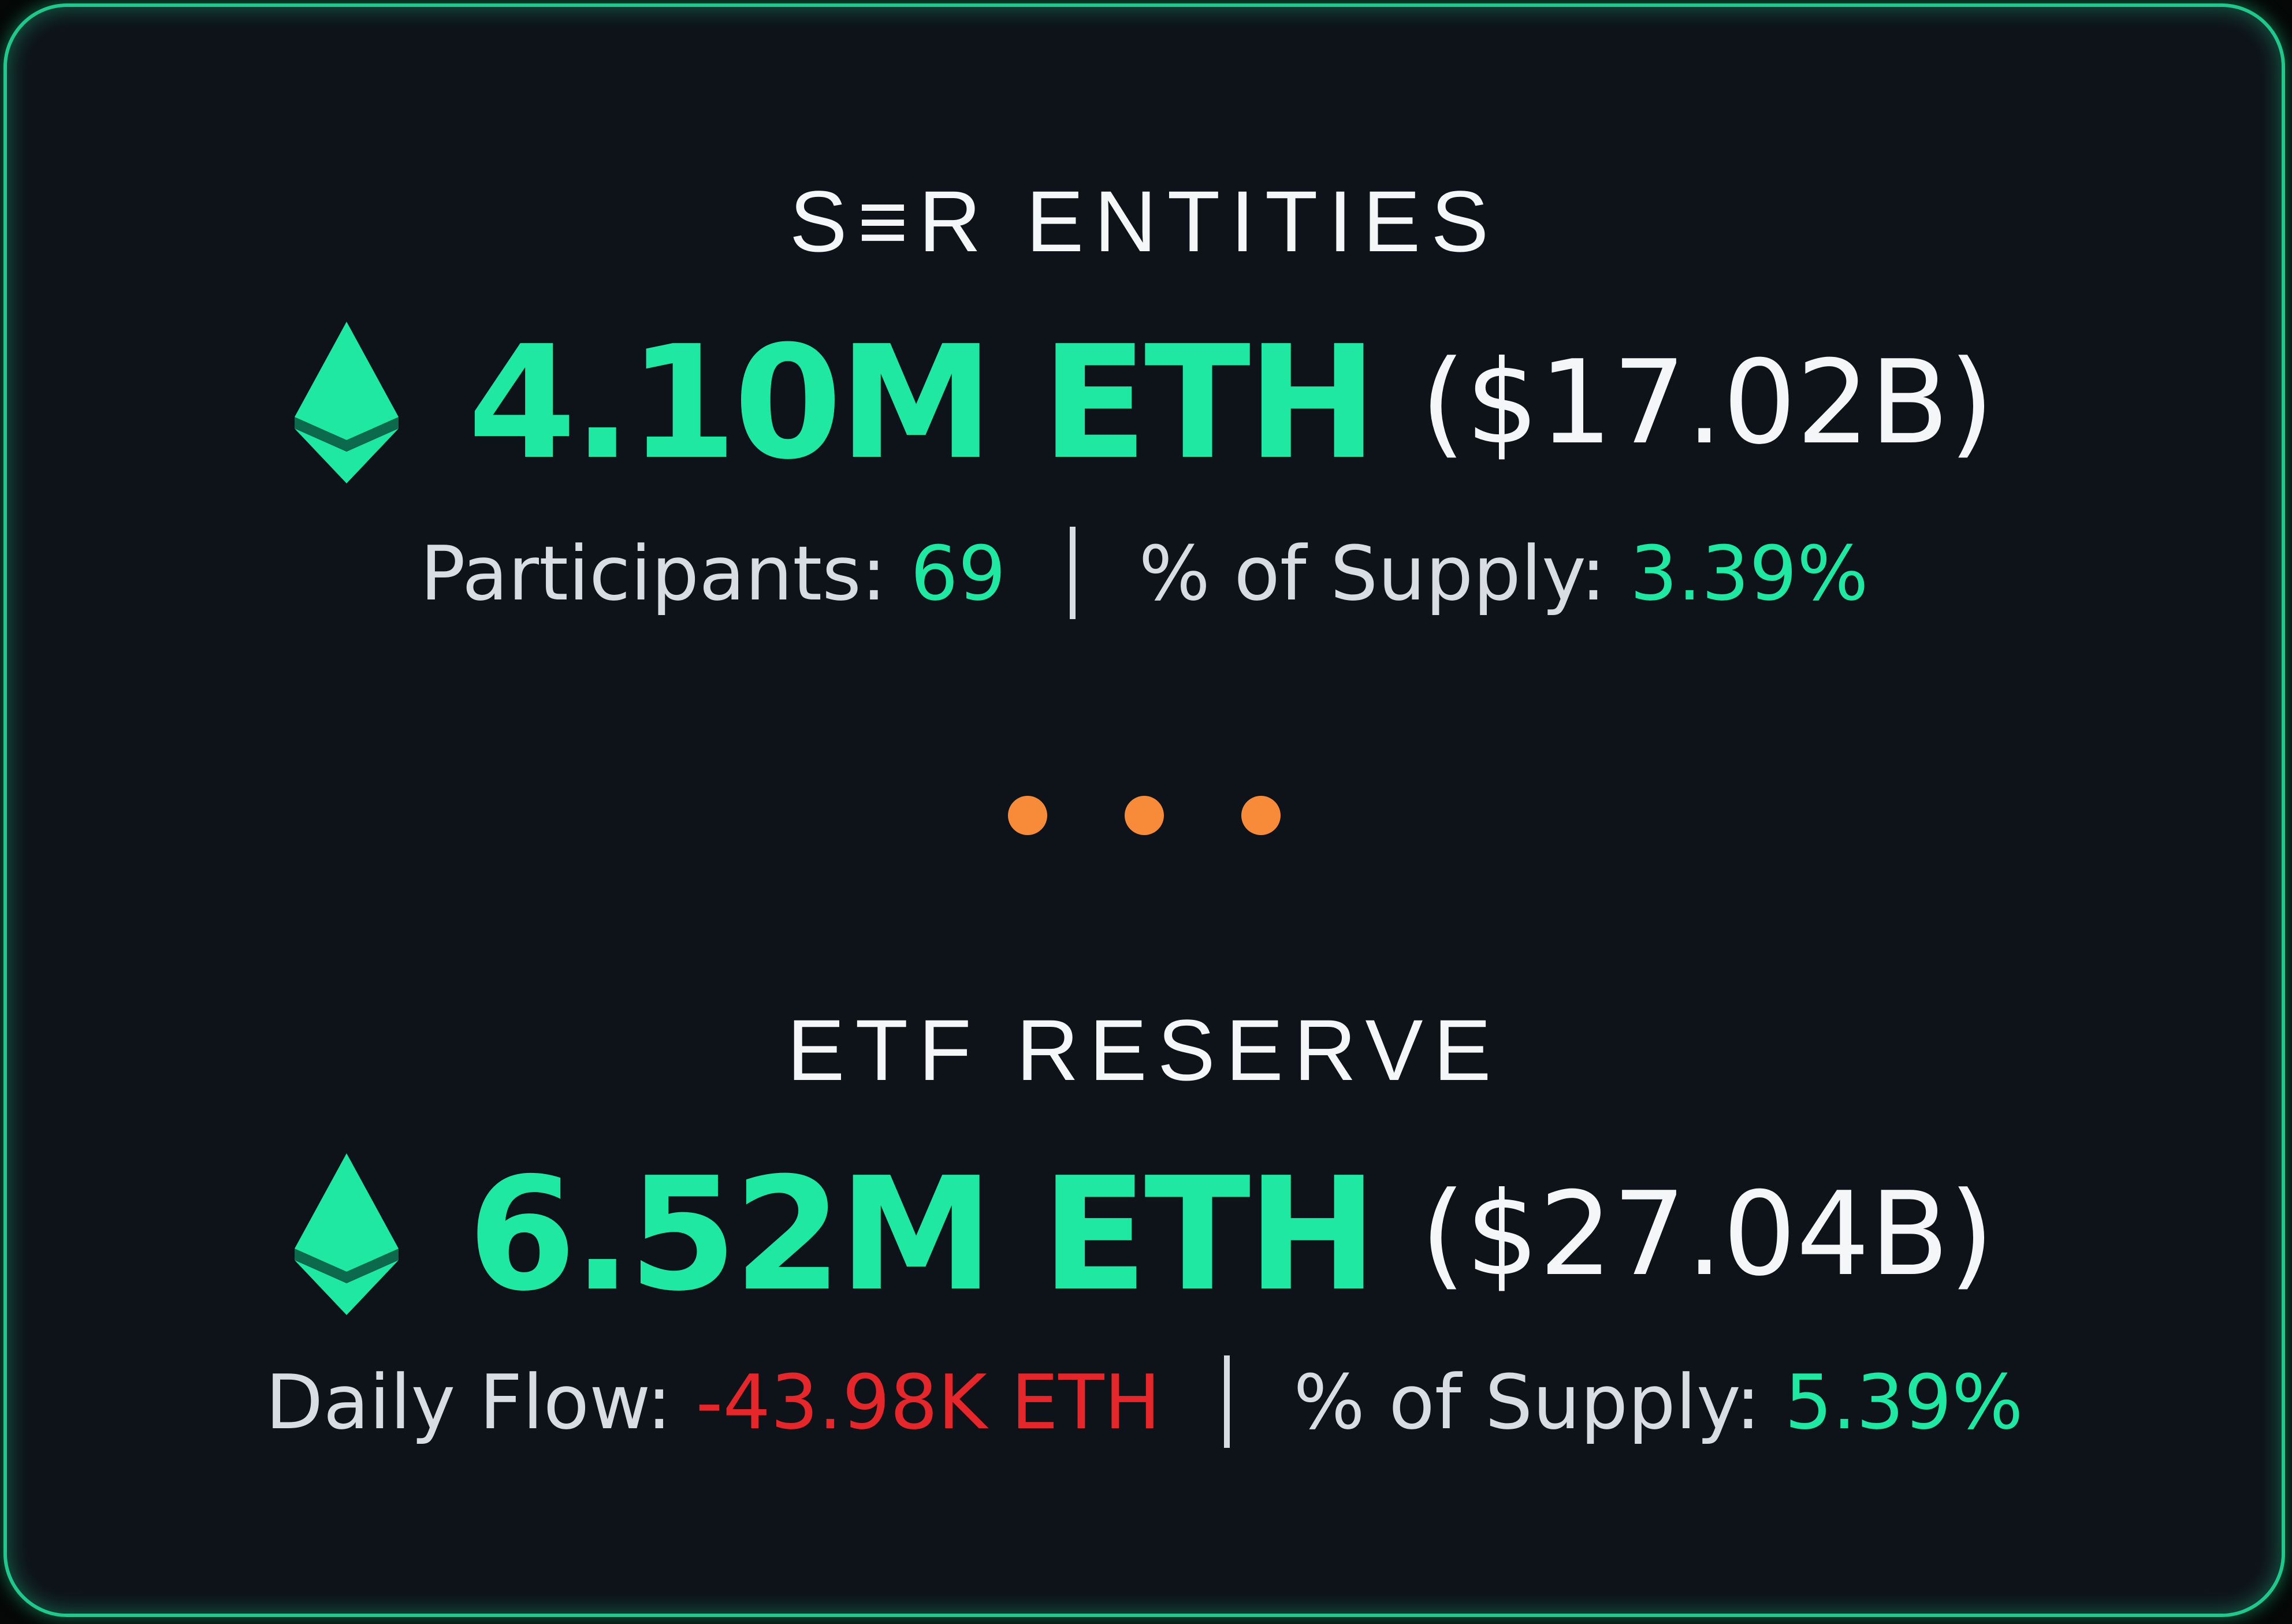 This screenshot has width=2292, height=1624. I want to click on supply-value: 5.39%, so click(1903, 1402).